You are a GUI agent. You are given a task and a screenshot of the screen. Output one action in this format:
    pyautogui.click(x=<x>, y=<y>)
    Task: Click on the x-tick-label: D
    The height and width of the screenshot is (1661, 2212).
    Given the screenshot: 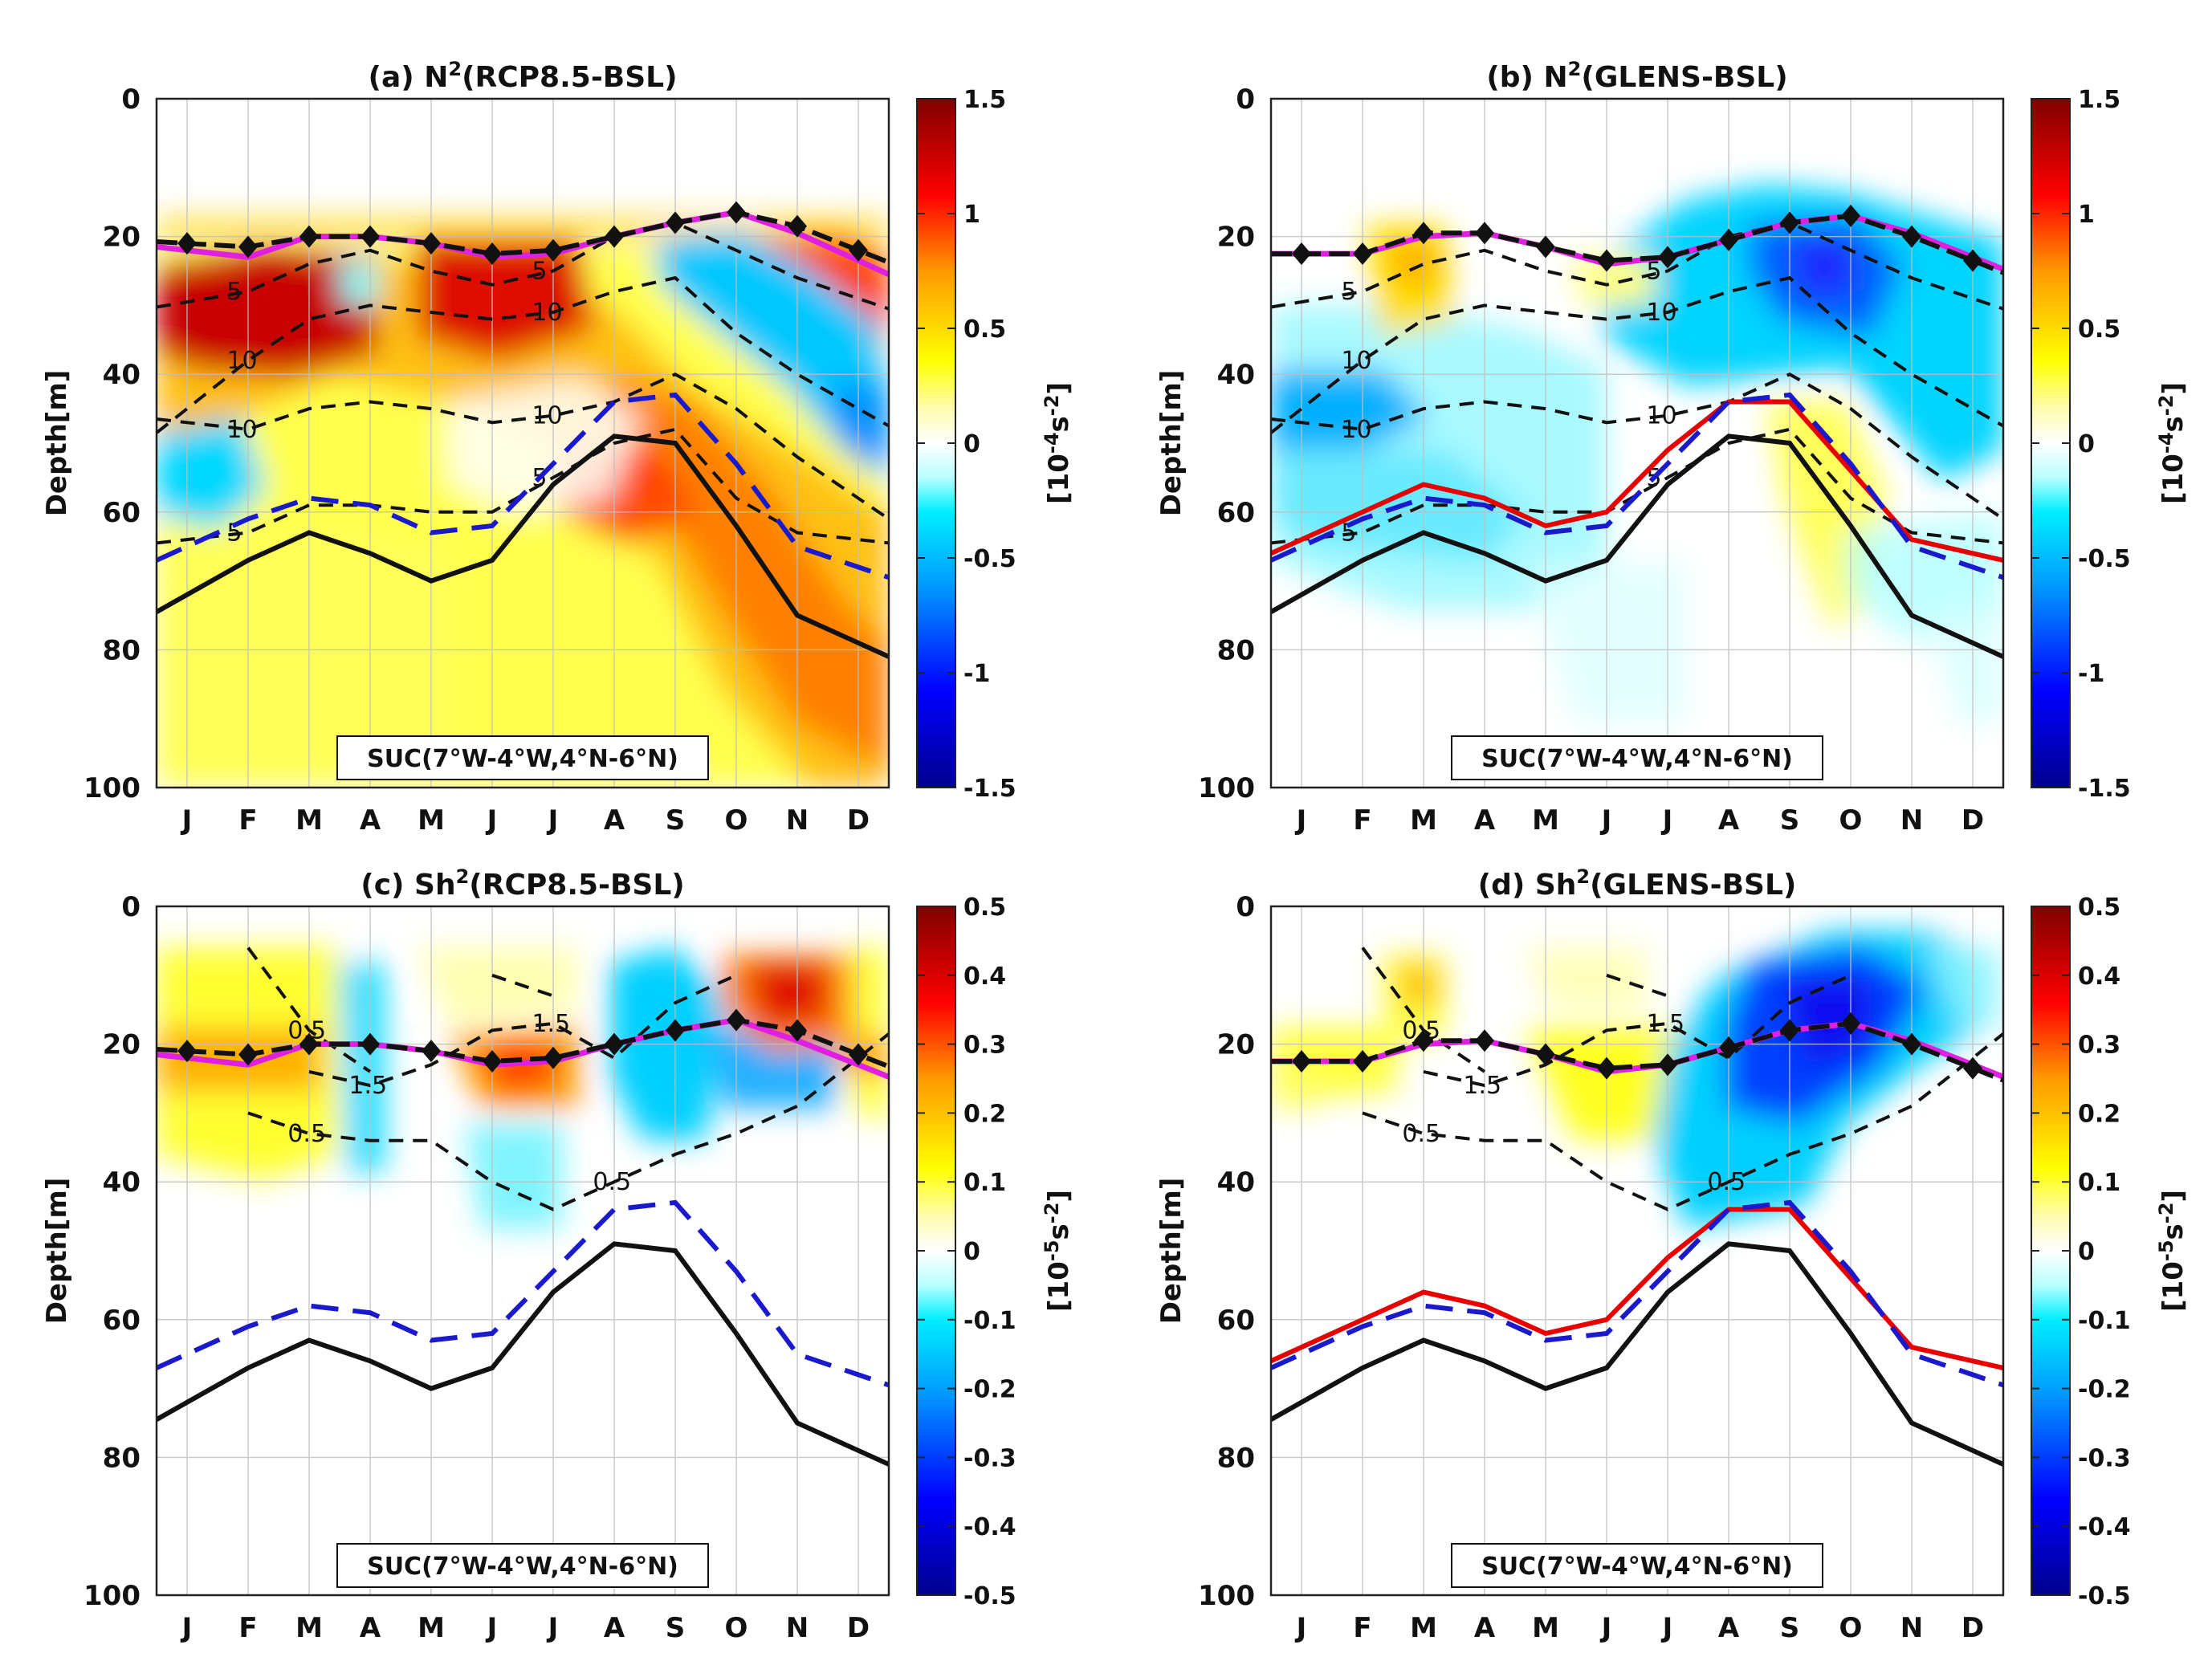 What is the action you would take?
    pyautogui.click(x=1972, y=1628)
    